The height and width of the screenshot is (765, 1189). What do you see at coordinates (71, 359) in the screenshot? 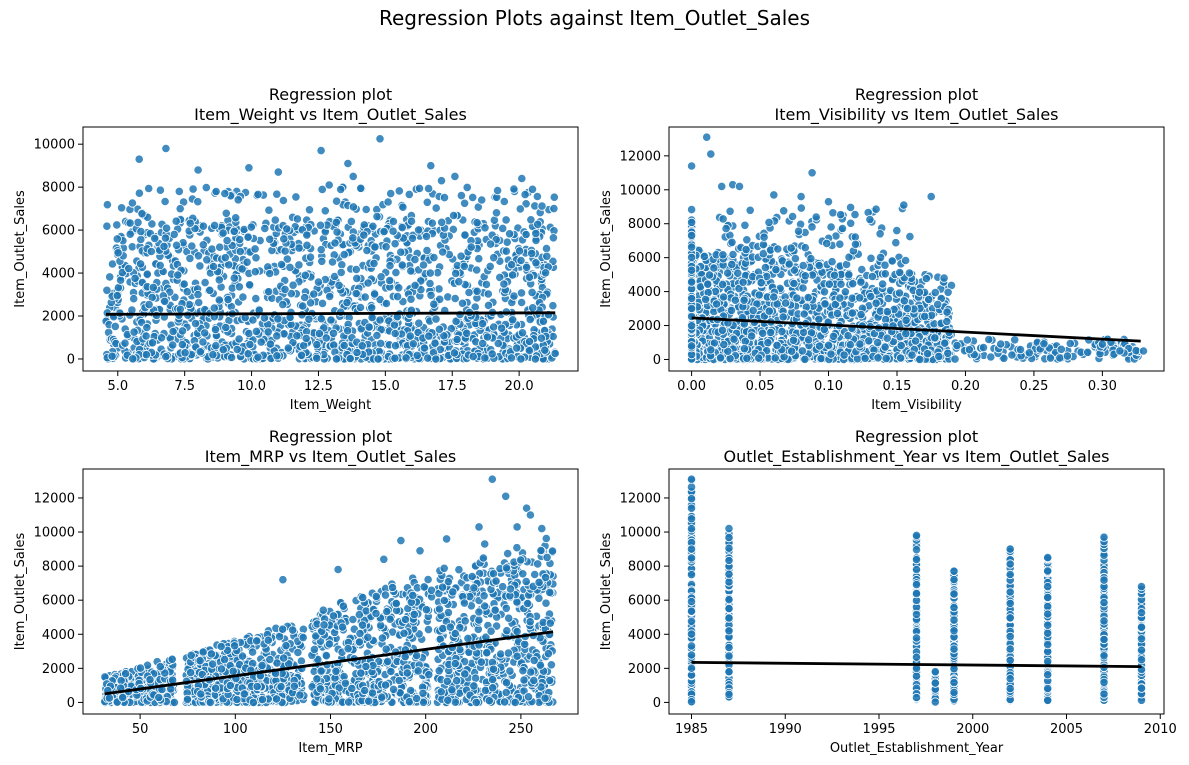
I see `y-tick-label: 0` at bounding box center [71, 359].